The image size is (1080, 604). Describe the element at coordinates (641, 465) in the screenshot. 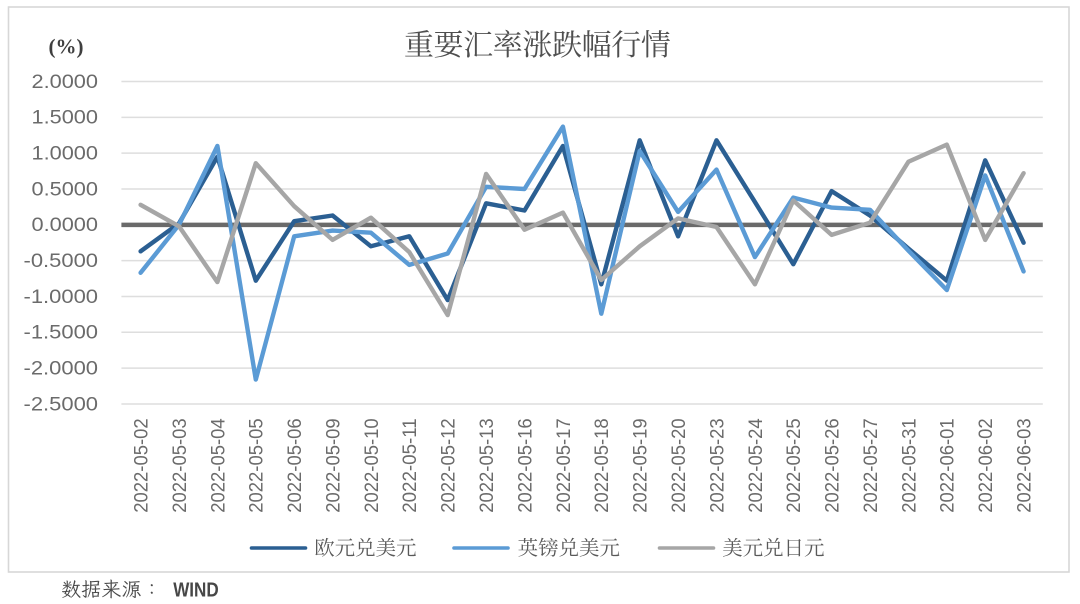

I see `svg-text: 2022-05-19` at that location.